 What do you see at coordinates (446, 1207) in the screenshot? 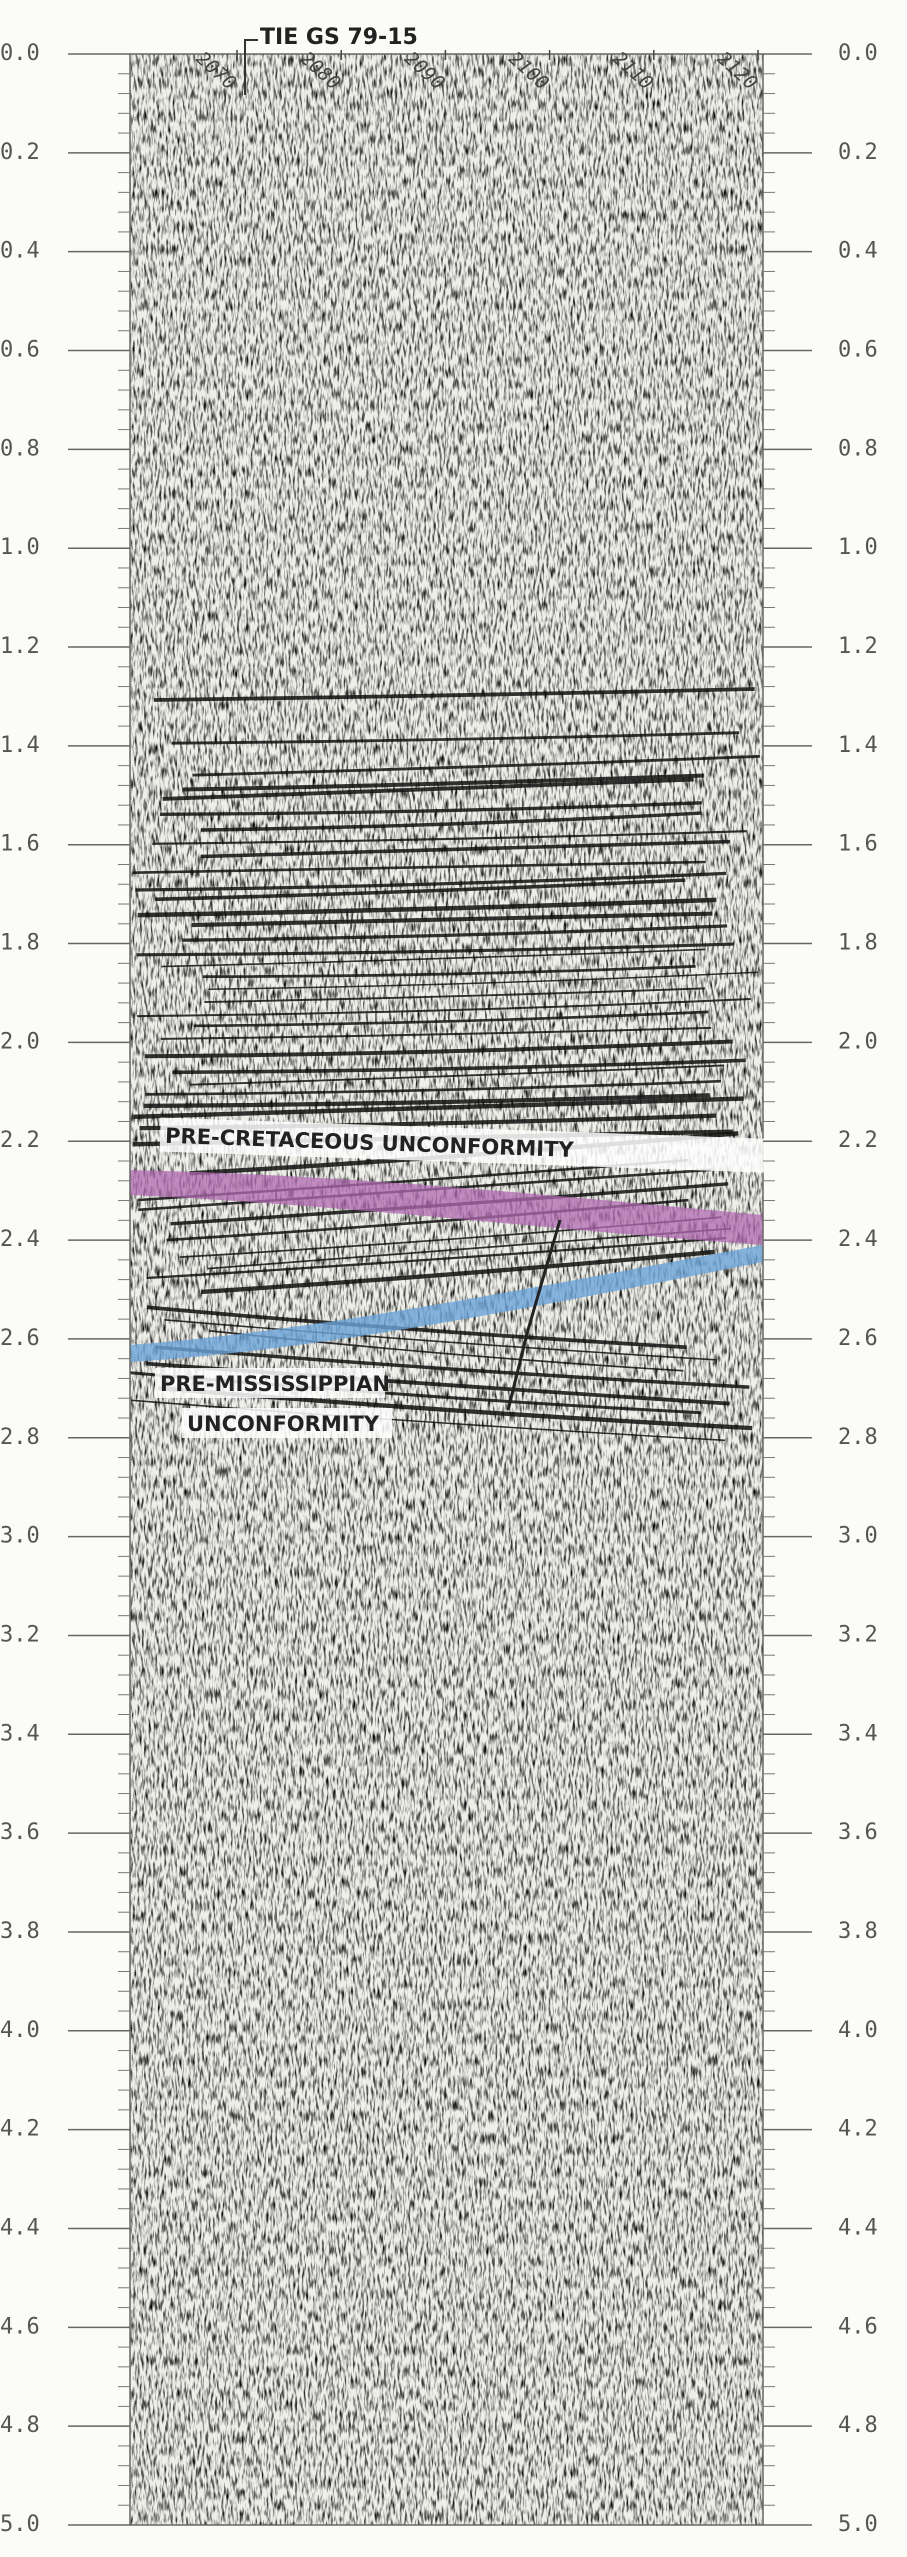
I see `pink-horizon` at bounding box center [446, 1207].